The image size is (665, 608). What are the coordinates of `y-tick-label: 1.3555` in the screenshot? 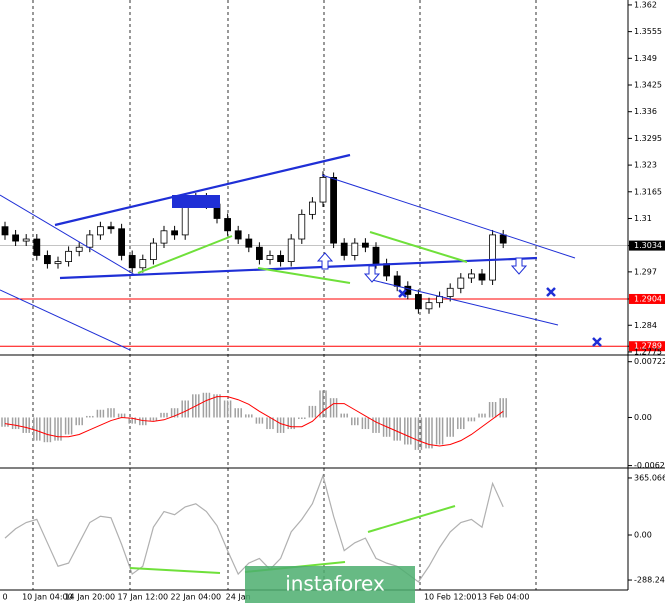 It's located at (648, 31).